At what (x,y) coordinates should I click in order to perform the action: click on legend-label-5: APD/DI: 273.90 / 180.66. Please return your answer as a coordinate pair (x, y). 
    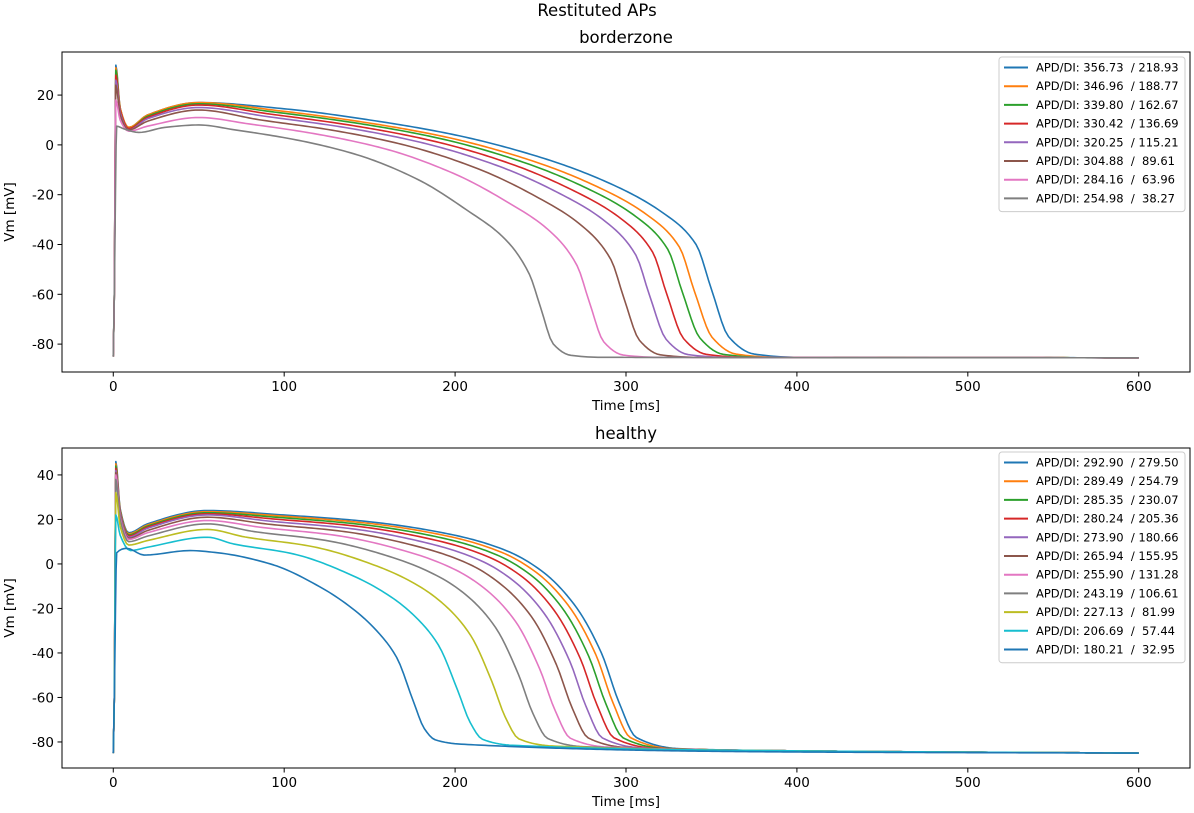
    Looking at the image, I should click on (1107, 537).